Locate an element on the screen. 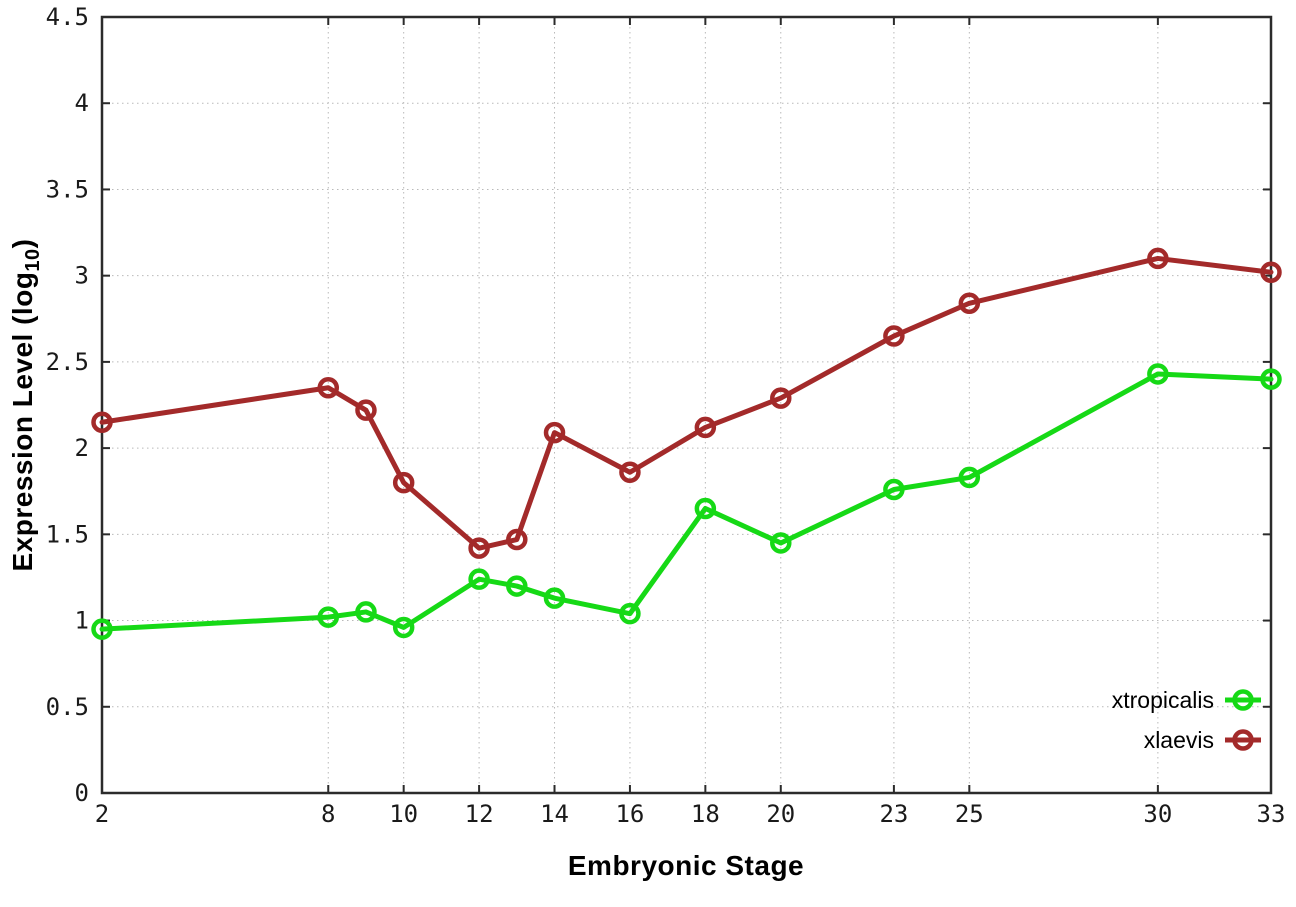 This screenshot has height=907, width=1296. x-axis-title: Embryonic Stage is located at coordinates (686, 865).